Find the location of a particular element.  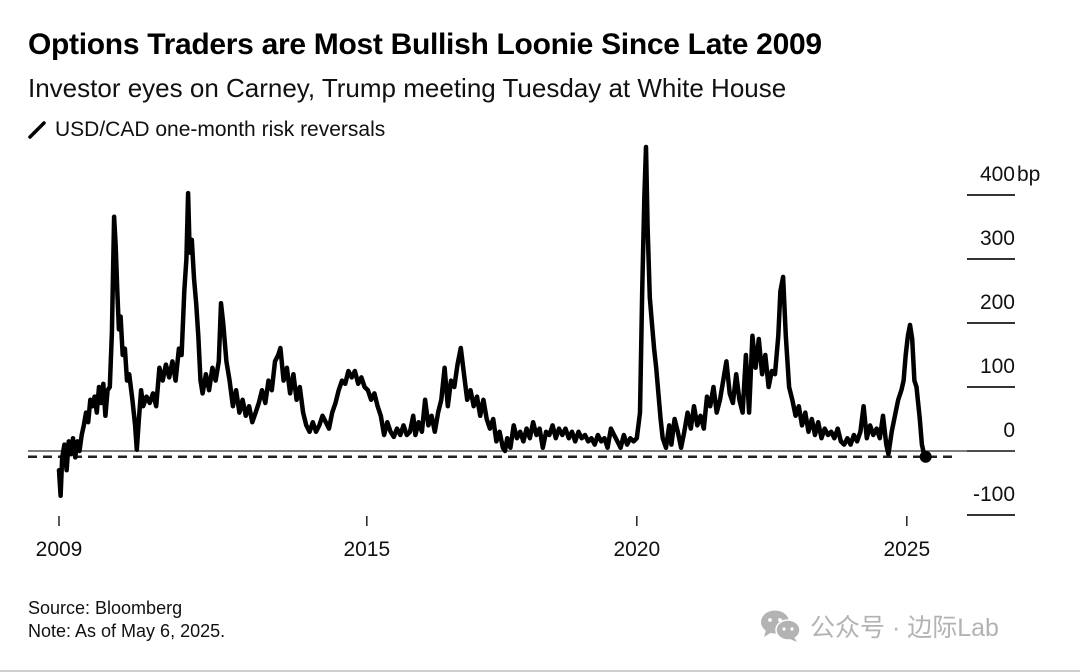

wechat-icon is located at coordinates (781, 626).